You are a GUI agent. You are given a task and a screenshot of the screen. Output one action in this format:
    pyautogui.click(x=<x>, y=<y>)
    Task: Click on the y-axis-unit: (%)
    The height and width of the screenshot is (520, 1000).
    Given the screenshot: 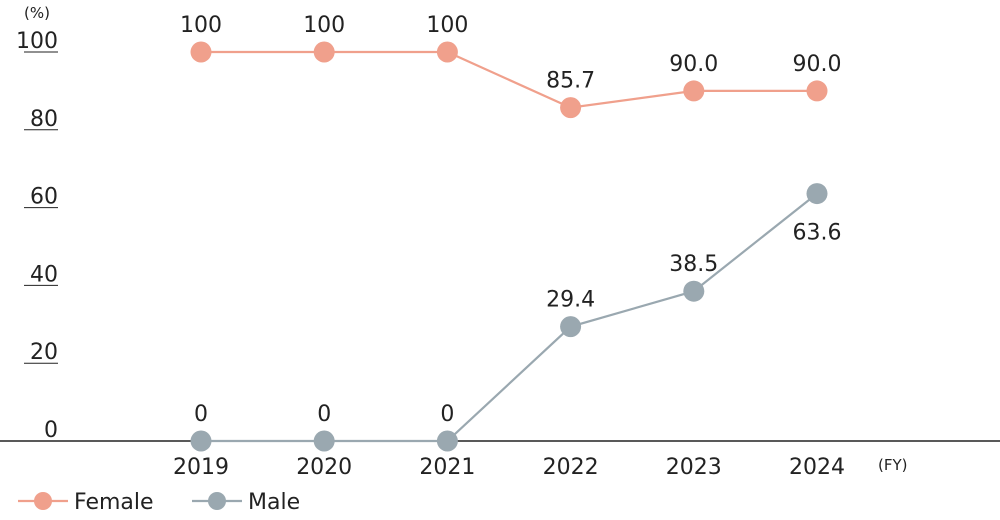 What is the action you would take?
    pyautogui.click(x=37, y=13)
    